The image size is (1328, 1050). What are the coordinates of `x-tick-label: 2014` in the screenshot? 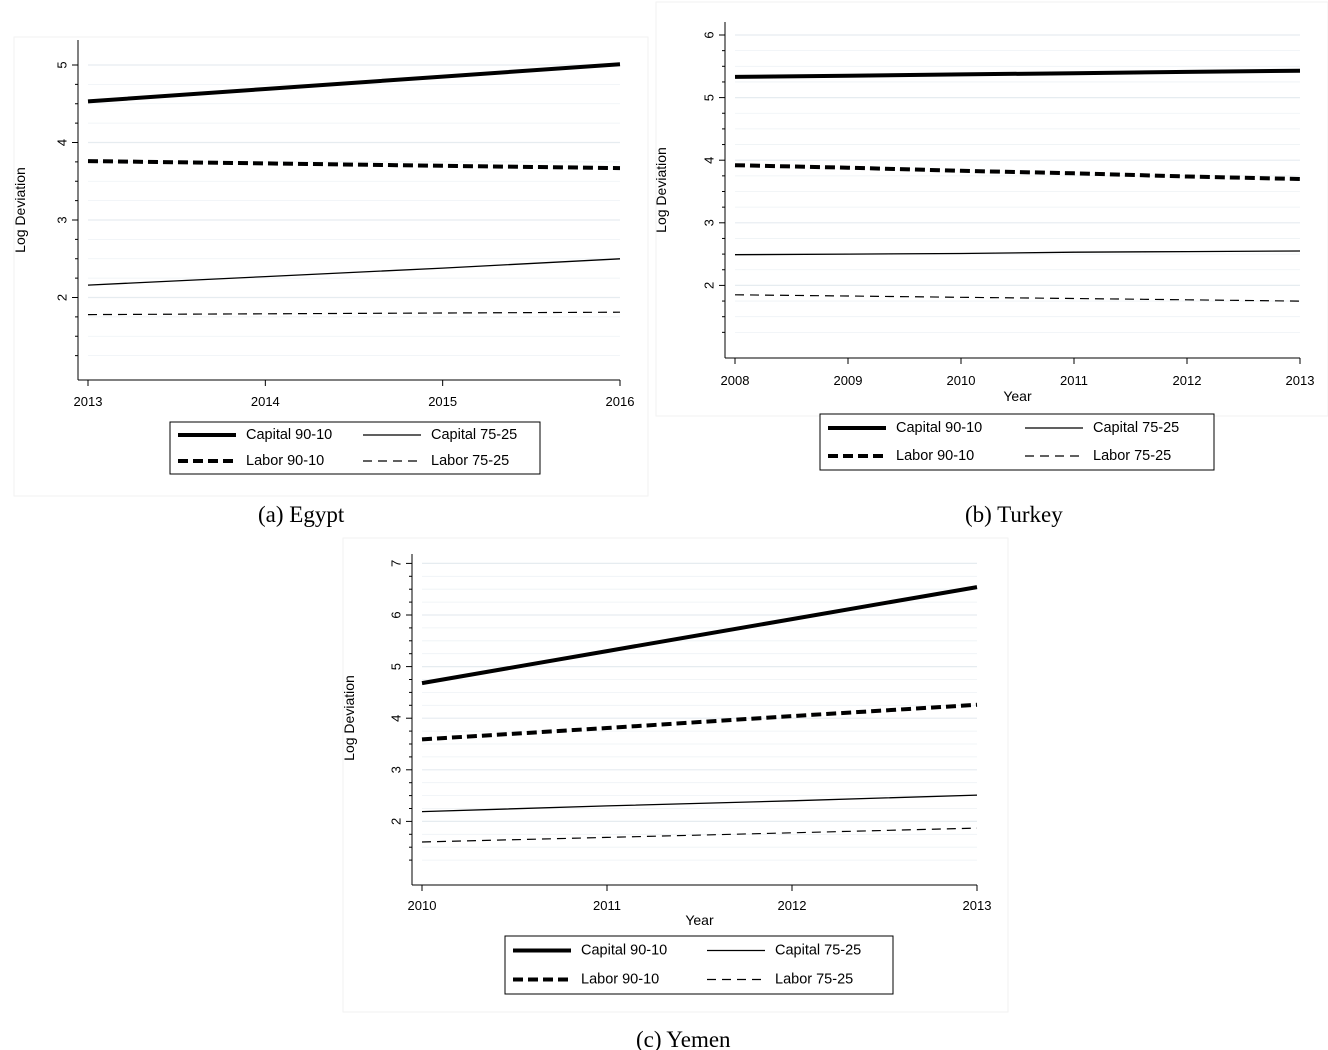 It's located at (265, 401).